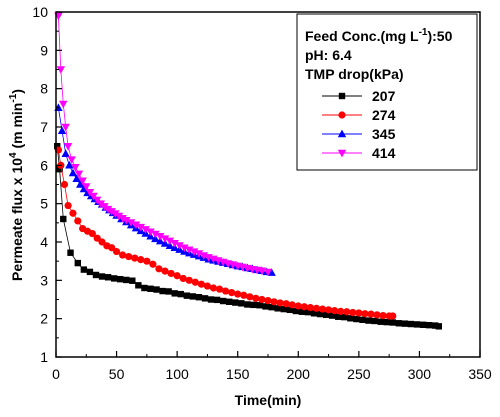 The image size is (500, 417). Describe the element at coordinates (268, 400) in the screenshot. I see `x-axis-title: Time(min)` at that location.